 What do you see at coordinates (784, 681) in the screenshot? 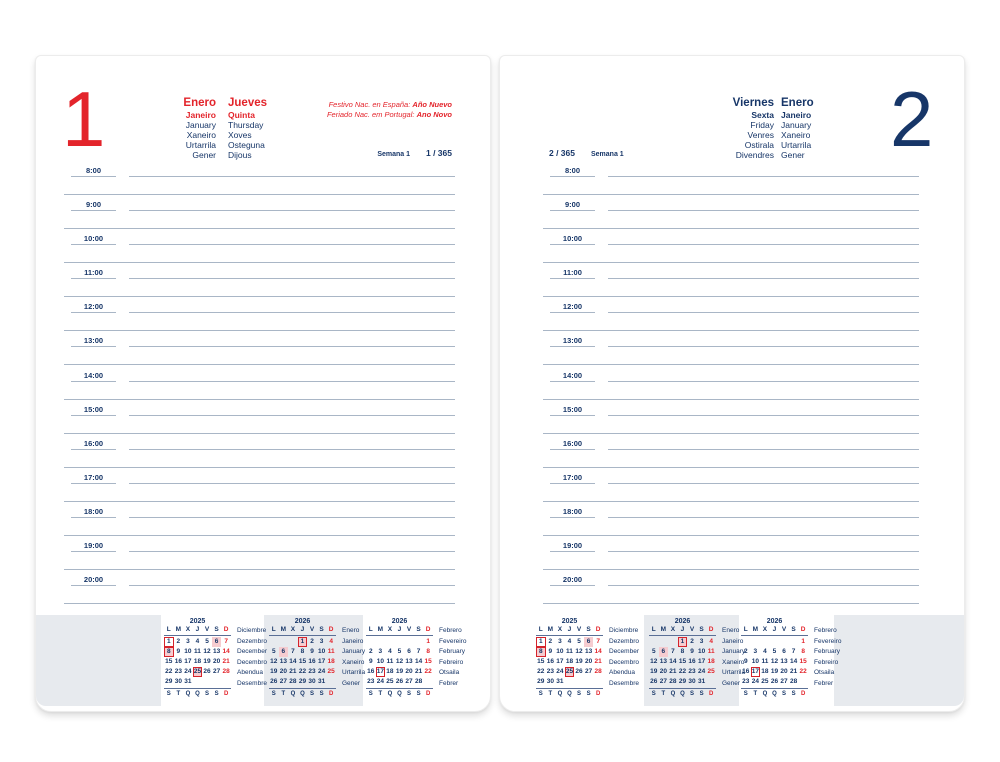
I see `calendar-day: 27` at bounding box center [784, 681].